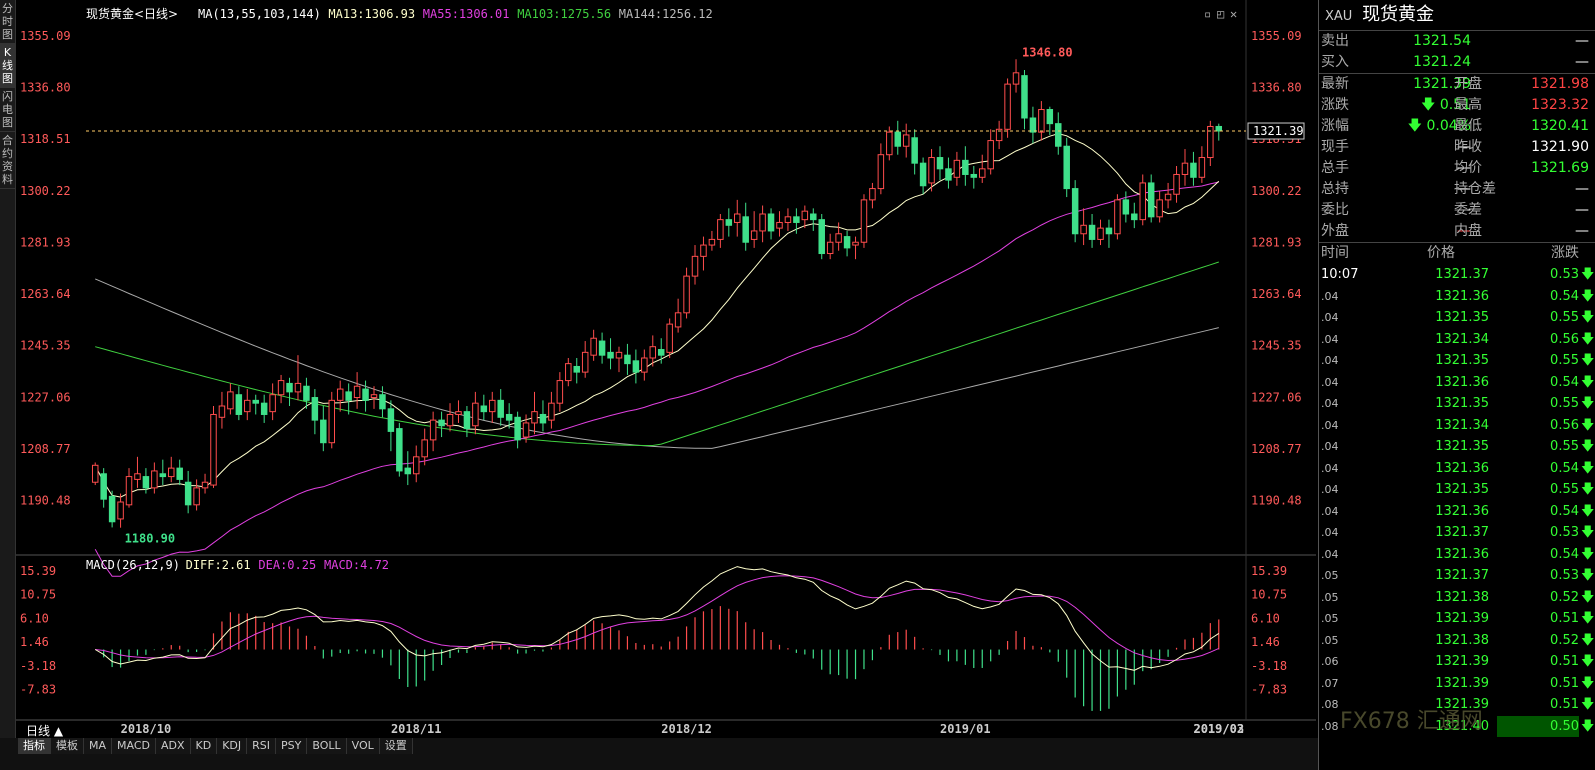 Image resolution: width=1595 pixels, height=770 pixels. What do you see at coordinates (1462, 339) in the screenshot?
I see `tick-price: 1321.34` at bounding box center [1462, 339].